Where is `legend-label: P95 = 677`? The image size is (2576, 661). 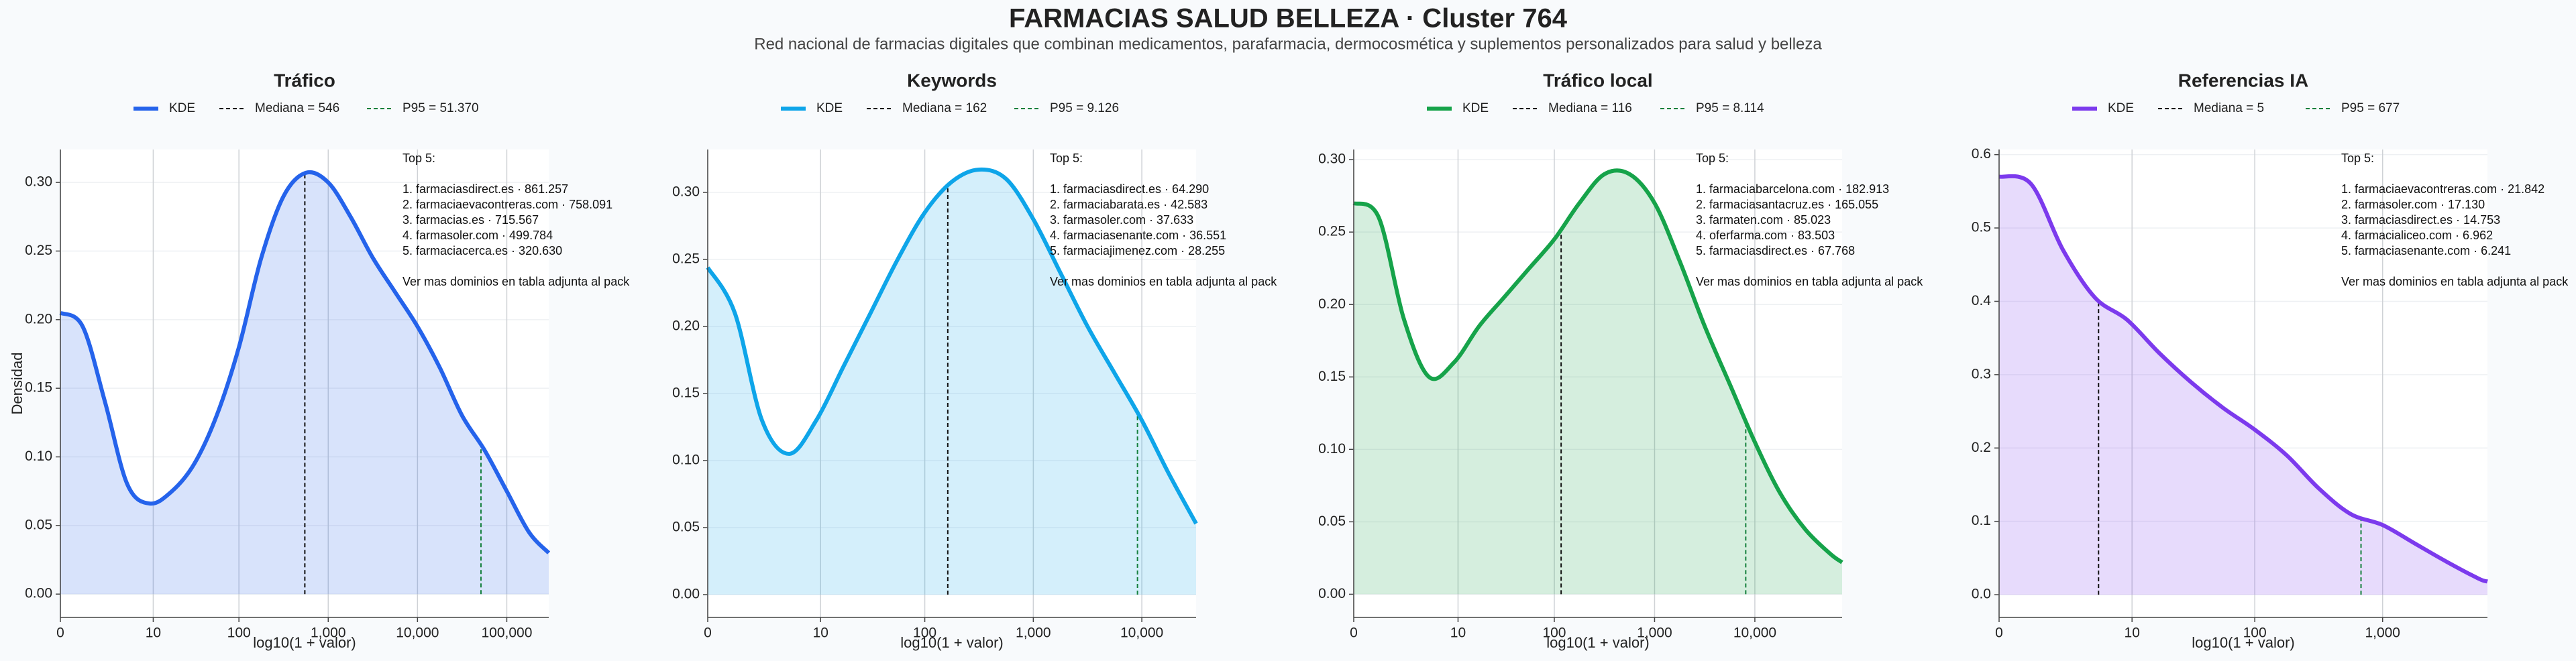 legend-label: P95 = 677 is located at coordinates (2370, 108).